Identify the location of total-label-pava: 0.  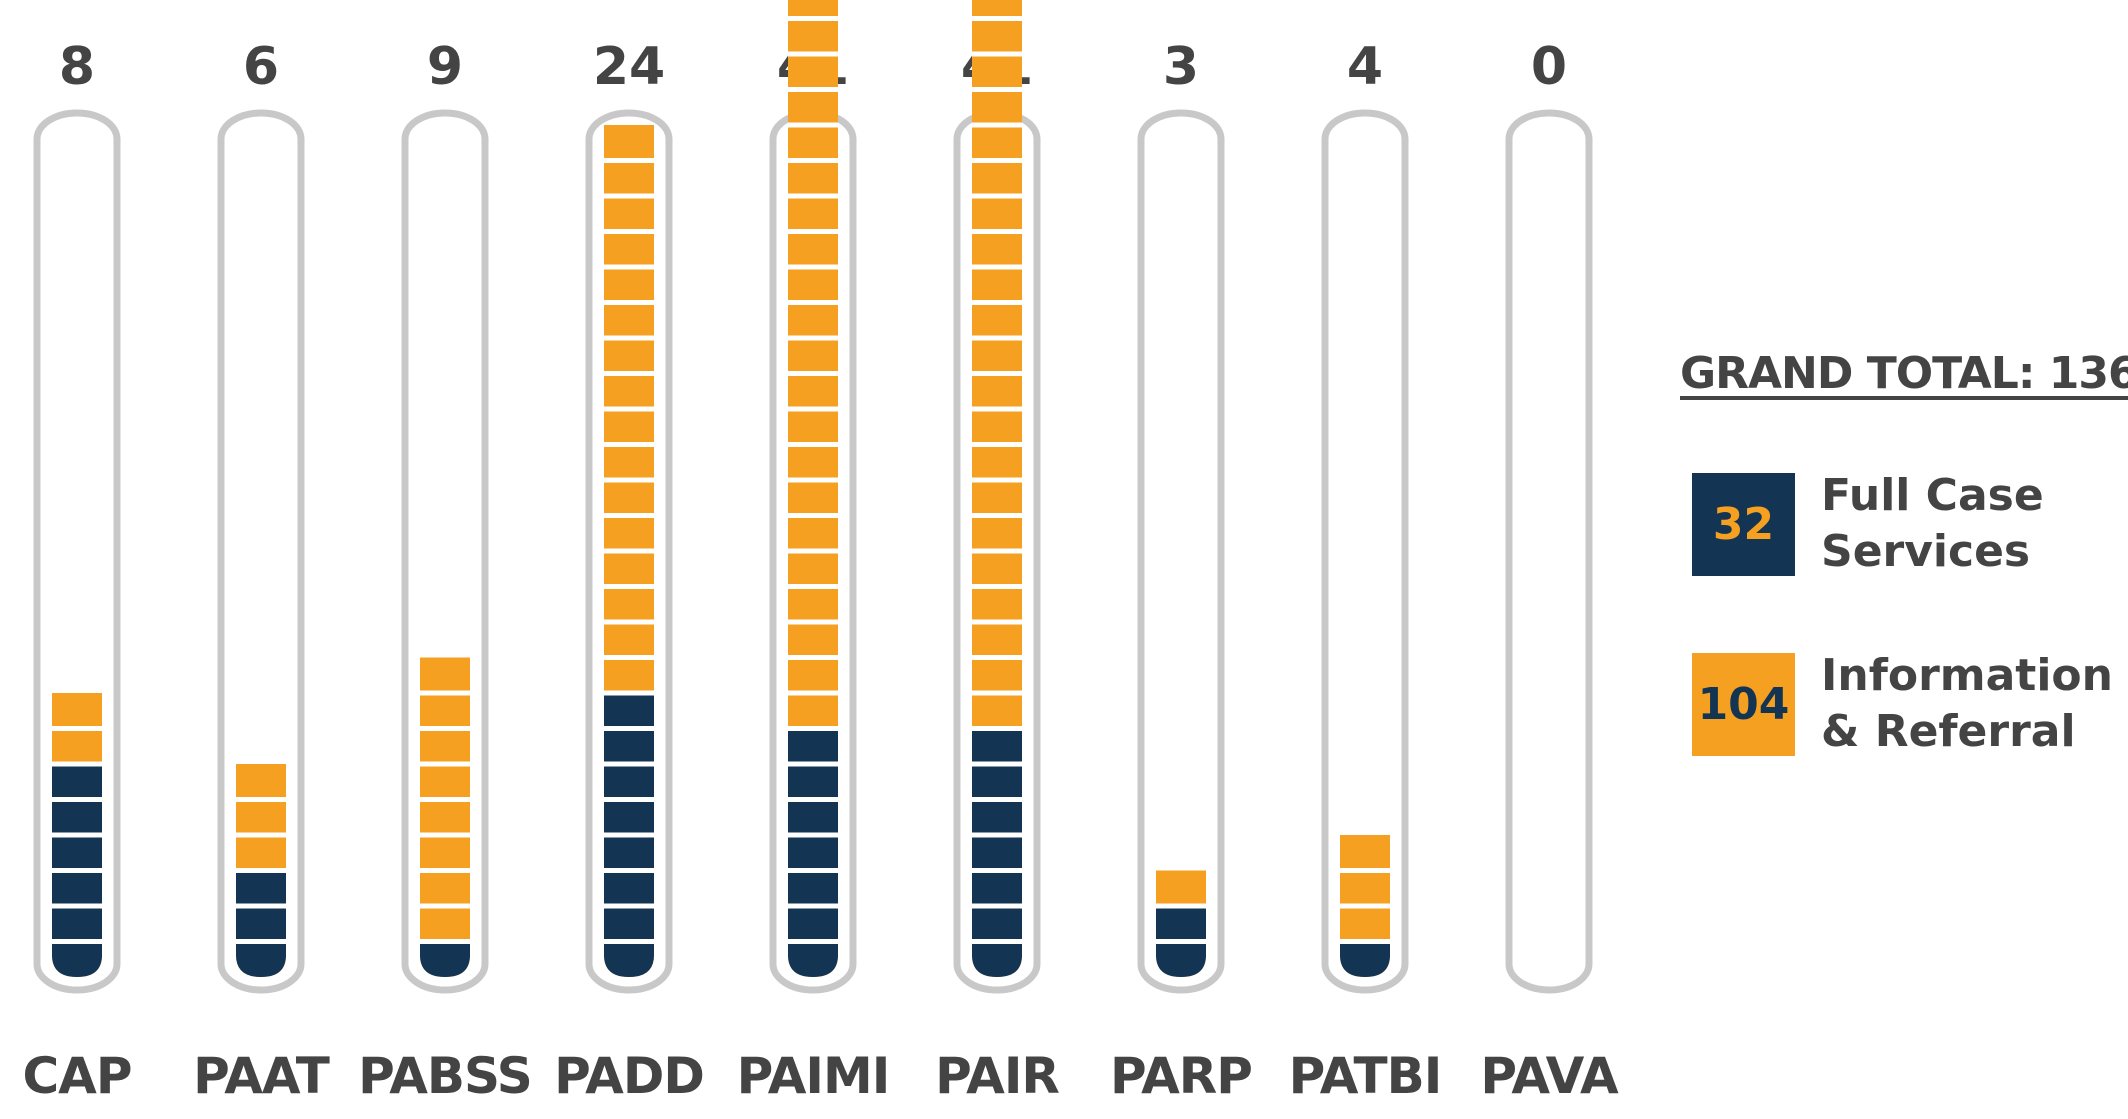
(1549, 67).